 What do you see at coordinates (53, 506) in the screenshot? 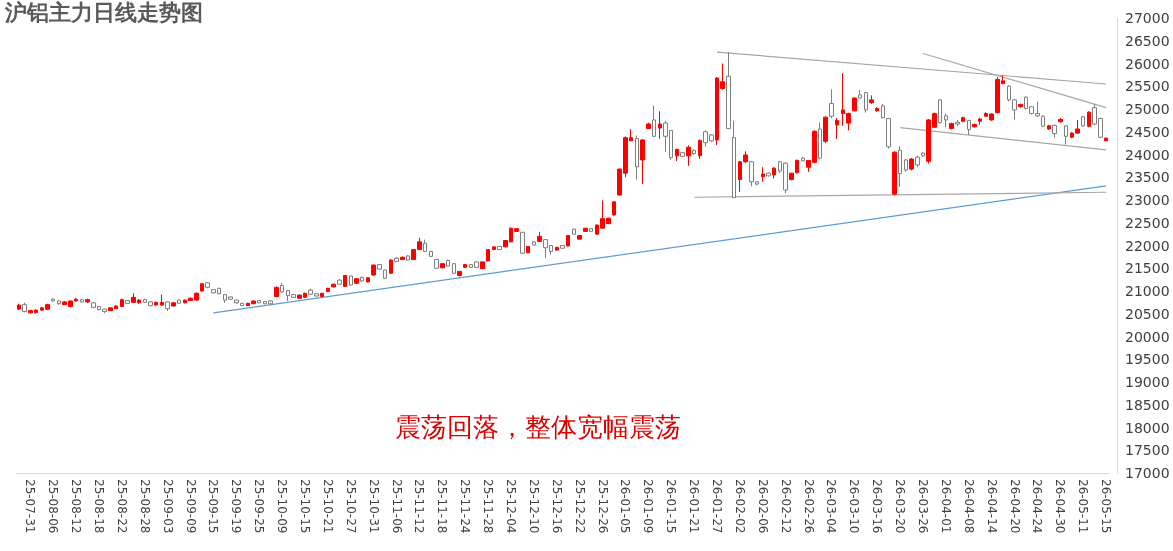
I see `x-tick-label: 25-08-06` at bounding box center [53, 506].